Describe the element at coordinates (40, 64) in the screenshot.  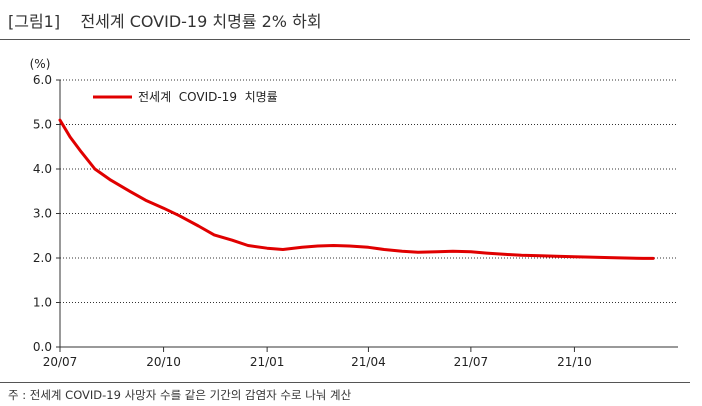
I see `y-axis-unit: (%)` at that location.